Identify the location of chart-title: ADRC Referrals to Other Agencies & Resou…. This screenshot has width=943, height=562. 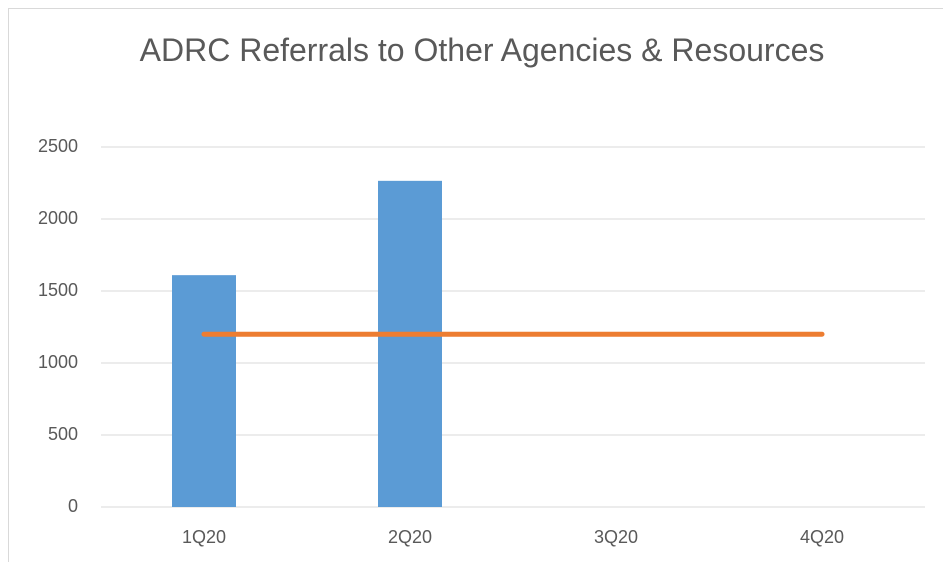
(482, 50).